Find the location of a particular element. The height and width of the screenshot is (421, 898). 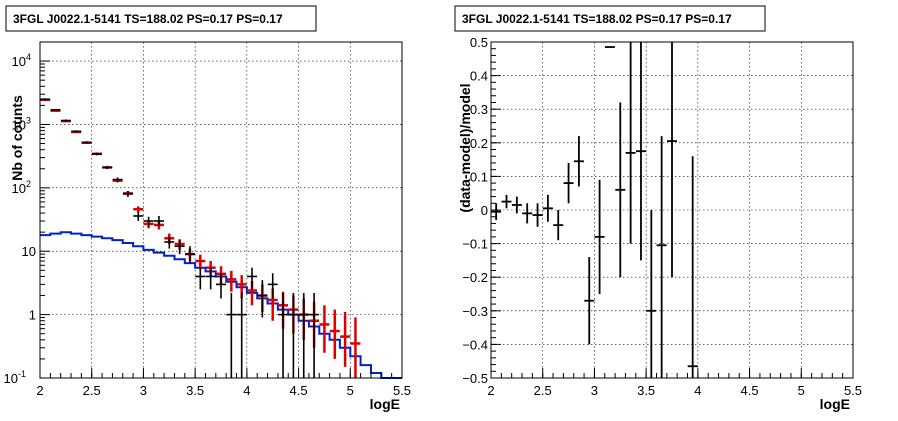

right-title-box is located at coordinates (610, 18).